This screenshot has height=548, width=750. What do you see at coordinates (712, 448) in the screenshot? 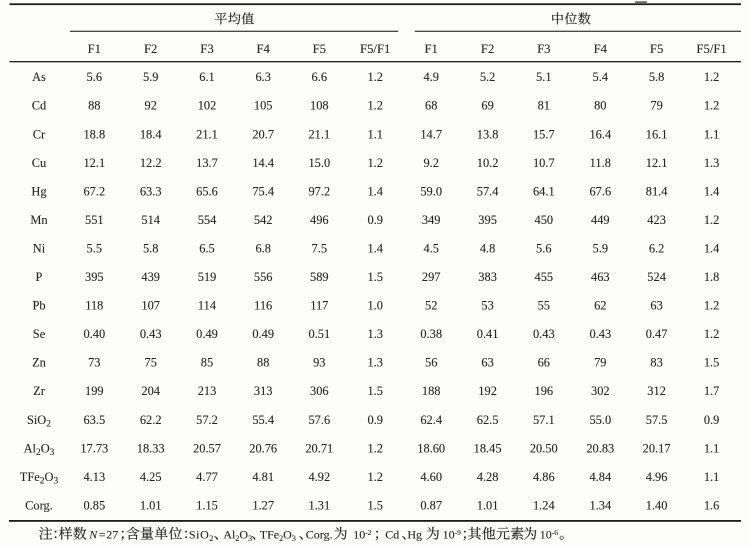
I see `svg-text: 1.1` at bounding box center [712, 448].